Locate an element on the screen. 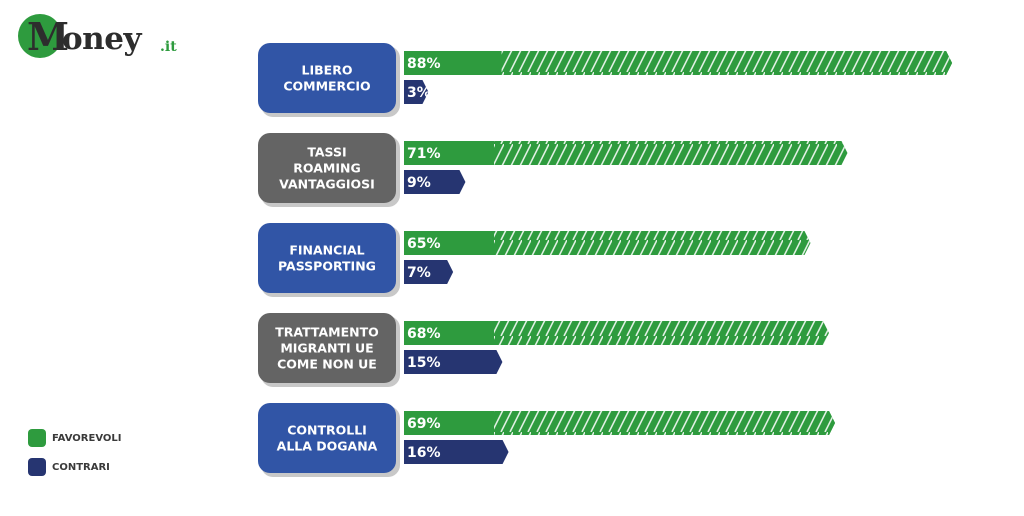 This screenshot has width=1024, height=516. value-label-favorevoli: 88% is located at coordinates (424, 64).